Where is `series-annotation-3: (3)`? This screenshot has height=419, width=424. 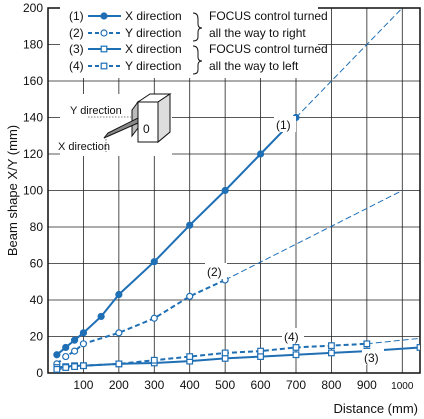
series-annotation-3: (3) is located at coordinates (371, 358).